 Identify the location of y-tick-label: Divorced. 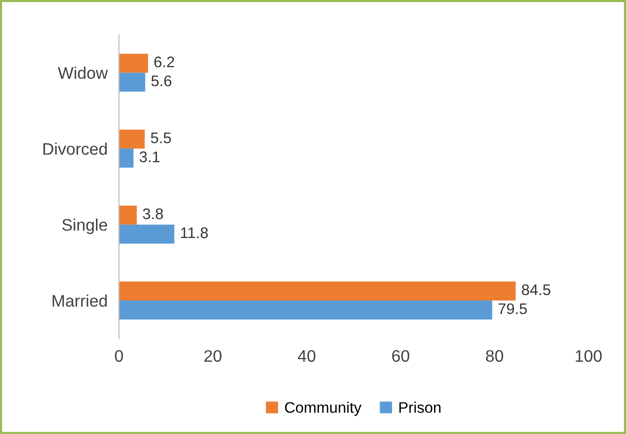
(75, 148).